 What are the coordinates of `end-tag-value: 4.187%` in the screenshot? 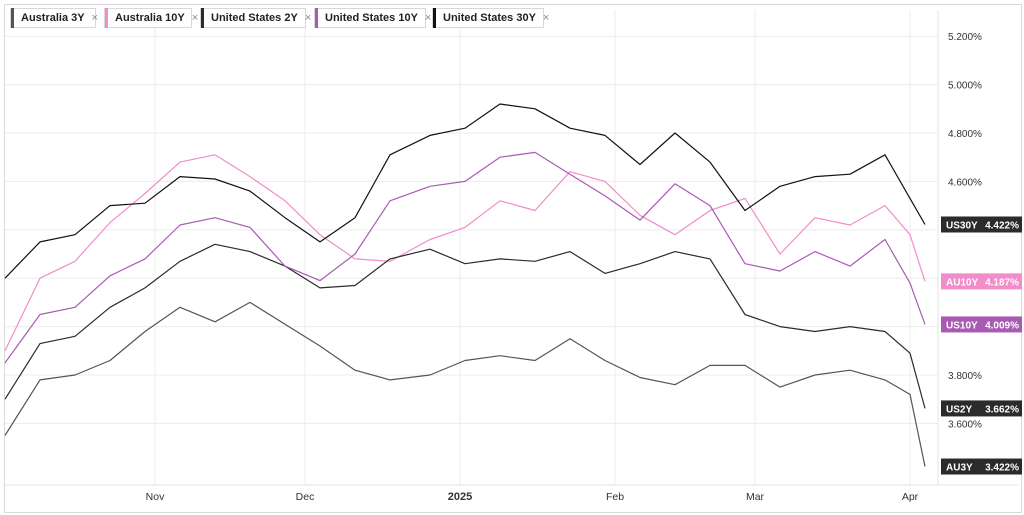 It's located at (1002, 282).